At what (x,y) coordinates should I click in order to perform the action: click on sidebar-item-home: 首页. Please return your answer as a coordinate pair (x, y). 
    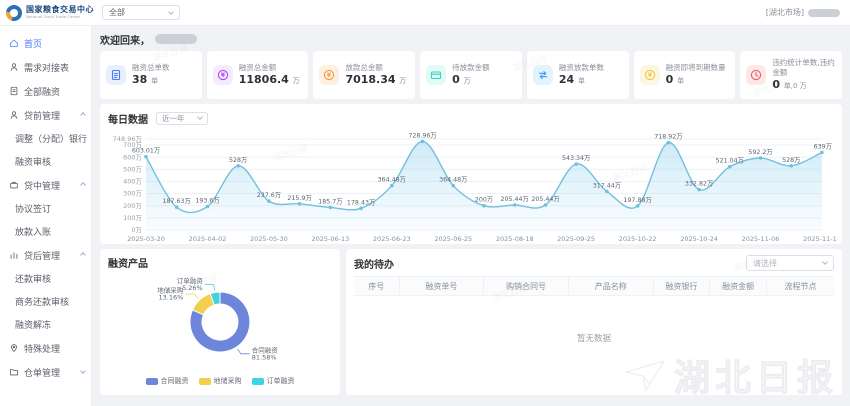
    Looking at the image, I should click on (45, 43).